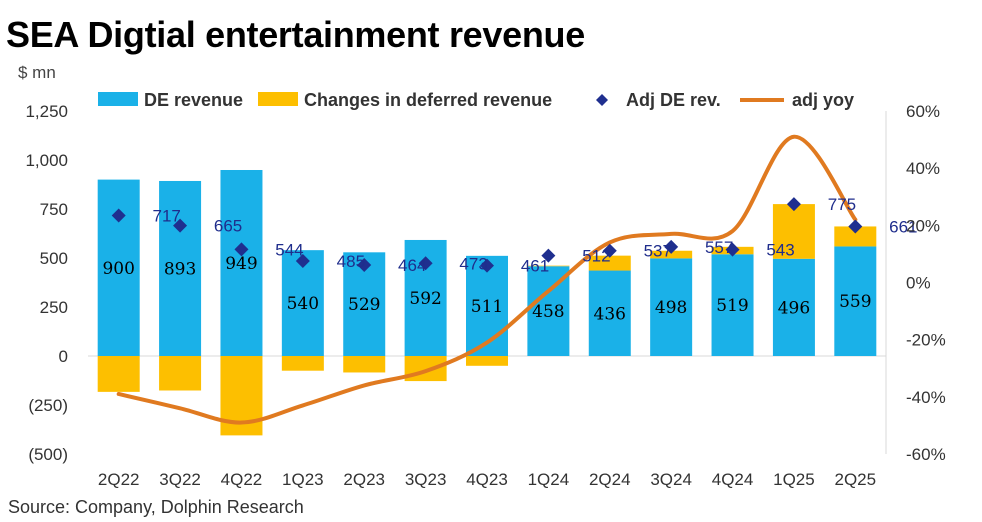 The width and height of the screenshot is (982, 522). What do you see at coordinates (428, 100) in the screenshot?
I see `legend-label-deferred: Changes in deferred revenue` at bounding box center [428, 100].